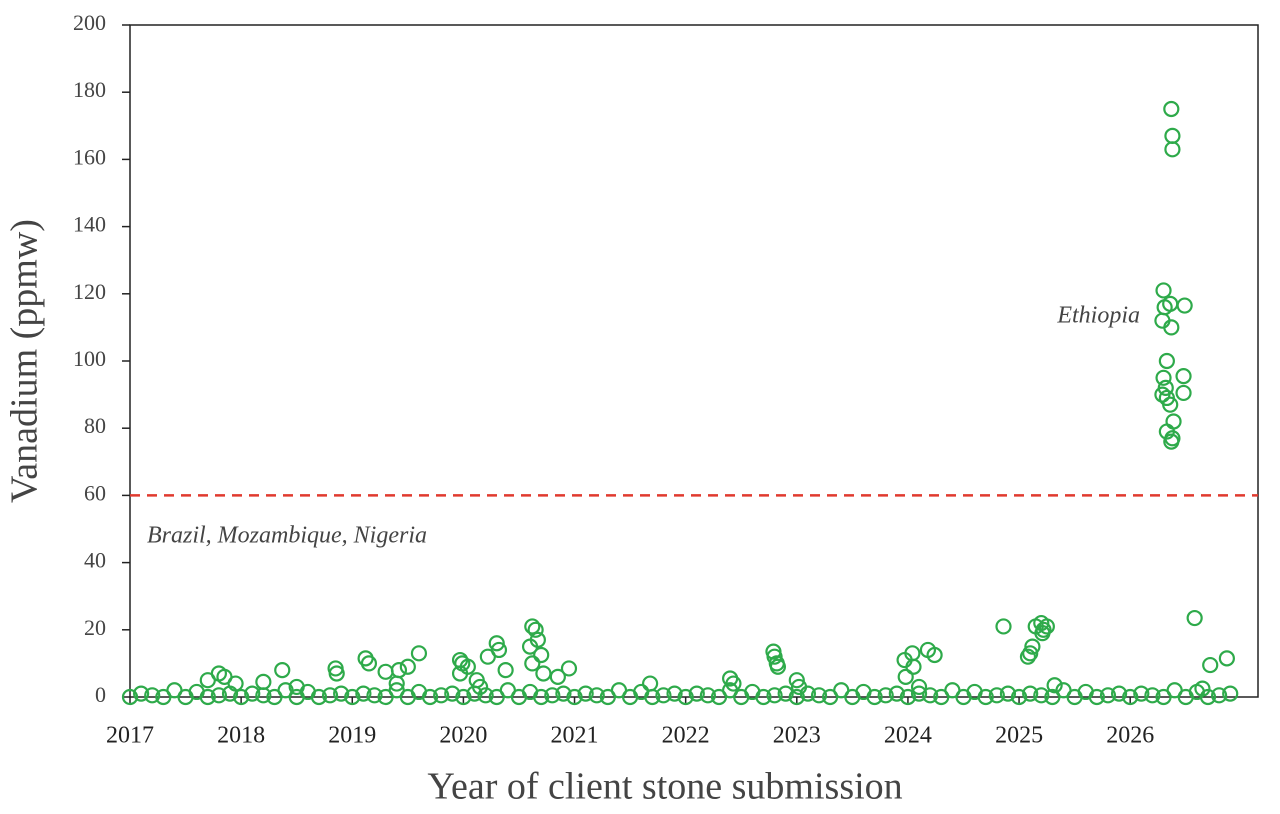 The image size is (1280, 814). What do you see at coordinates (1098, 316) in the screenshot?
I see `annotation: Ethiopia` at bounding box center [1098, 316].